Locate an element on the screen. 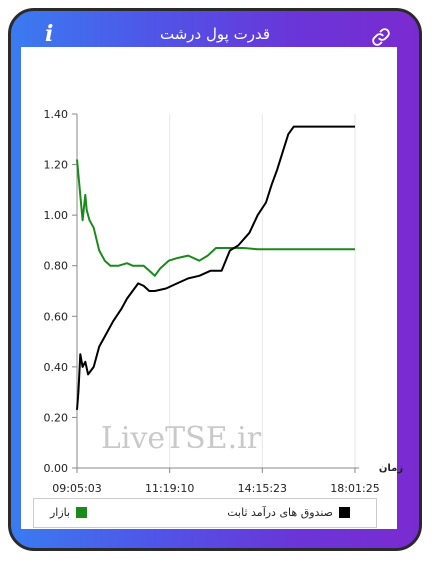 The height and width of the screenshot is (574, 433). y-tick-label: 0.80 is located at coordinates (56, 266).